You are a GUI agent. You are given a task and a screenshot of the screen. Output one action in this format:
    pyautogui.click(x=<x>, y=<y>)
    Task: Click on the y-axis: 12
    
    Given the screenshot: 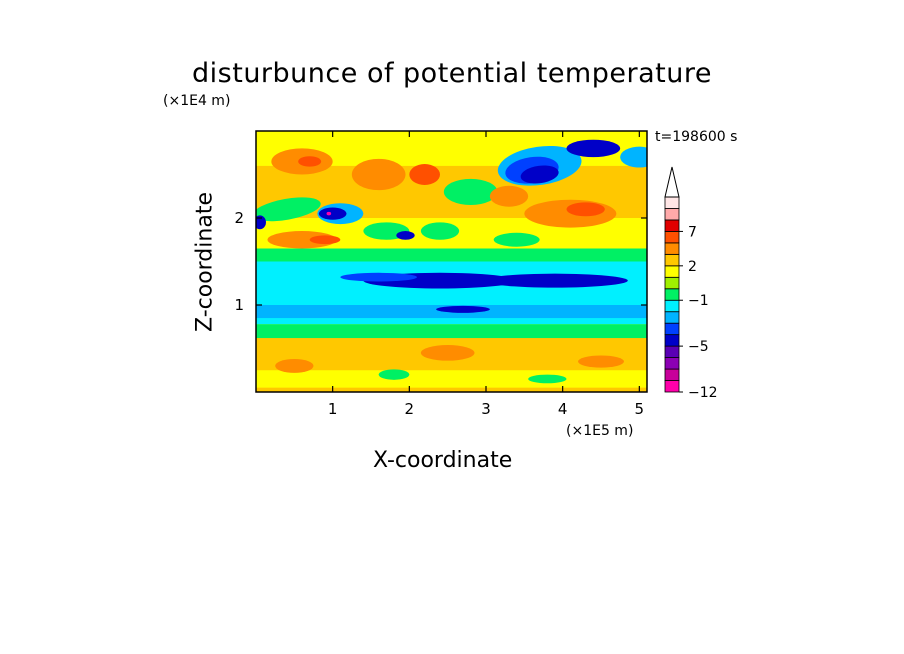 What is the action you would take?
    pyautogui.click(x=440, y=261)
    